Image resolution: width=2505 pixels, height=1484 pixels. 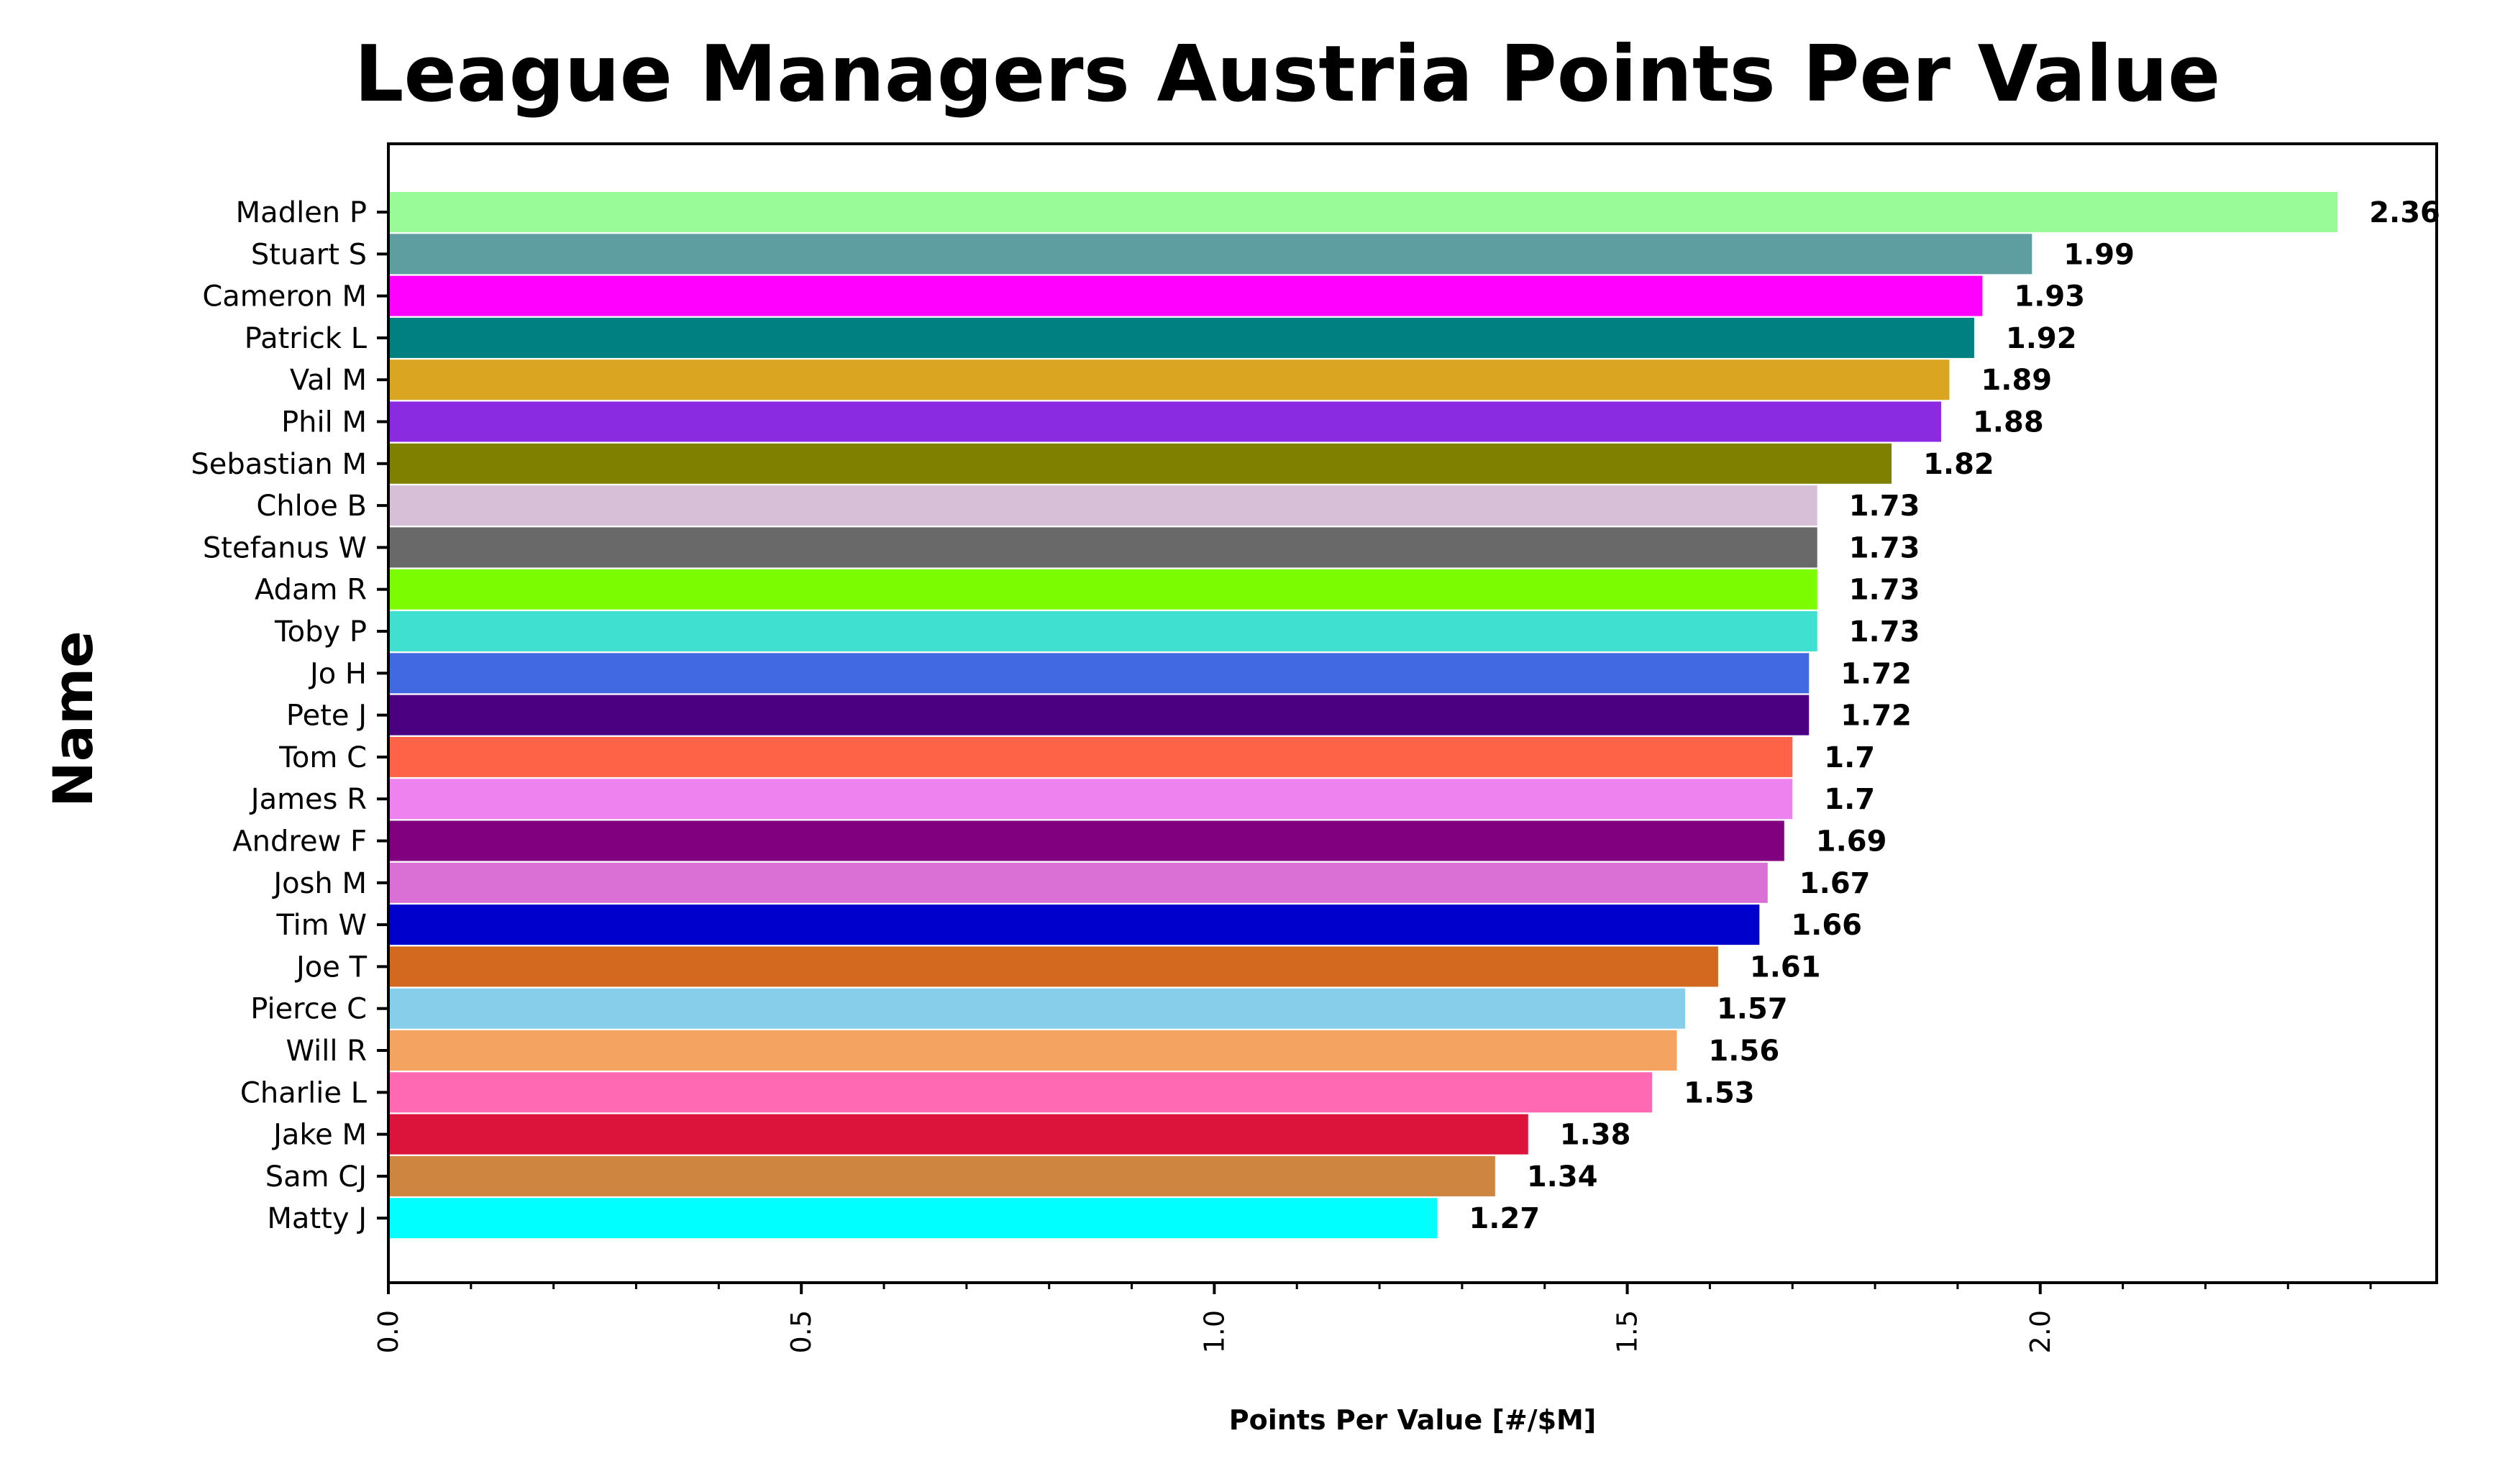 I want to click on chart-title: League Managers Austria Points Per Value, so click(x=1288, y=74).